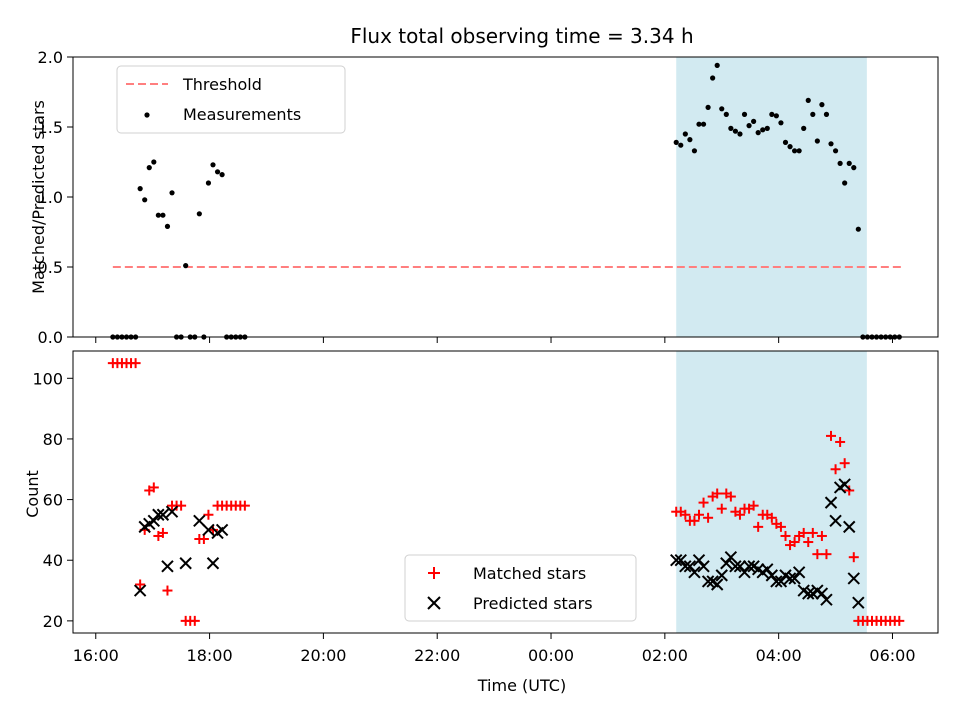  I want to click on x-tick-label: 06:00, so click(892, 655).